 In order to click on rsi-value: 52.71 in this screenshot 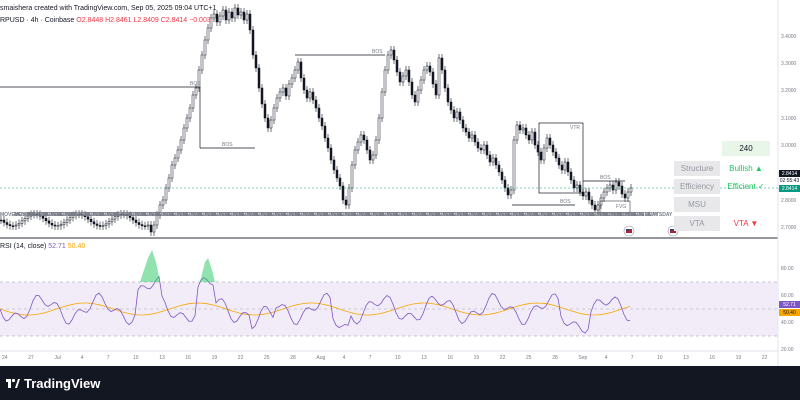, I will do `click(57, 246)`.